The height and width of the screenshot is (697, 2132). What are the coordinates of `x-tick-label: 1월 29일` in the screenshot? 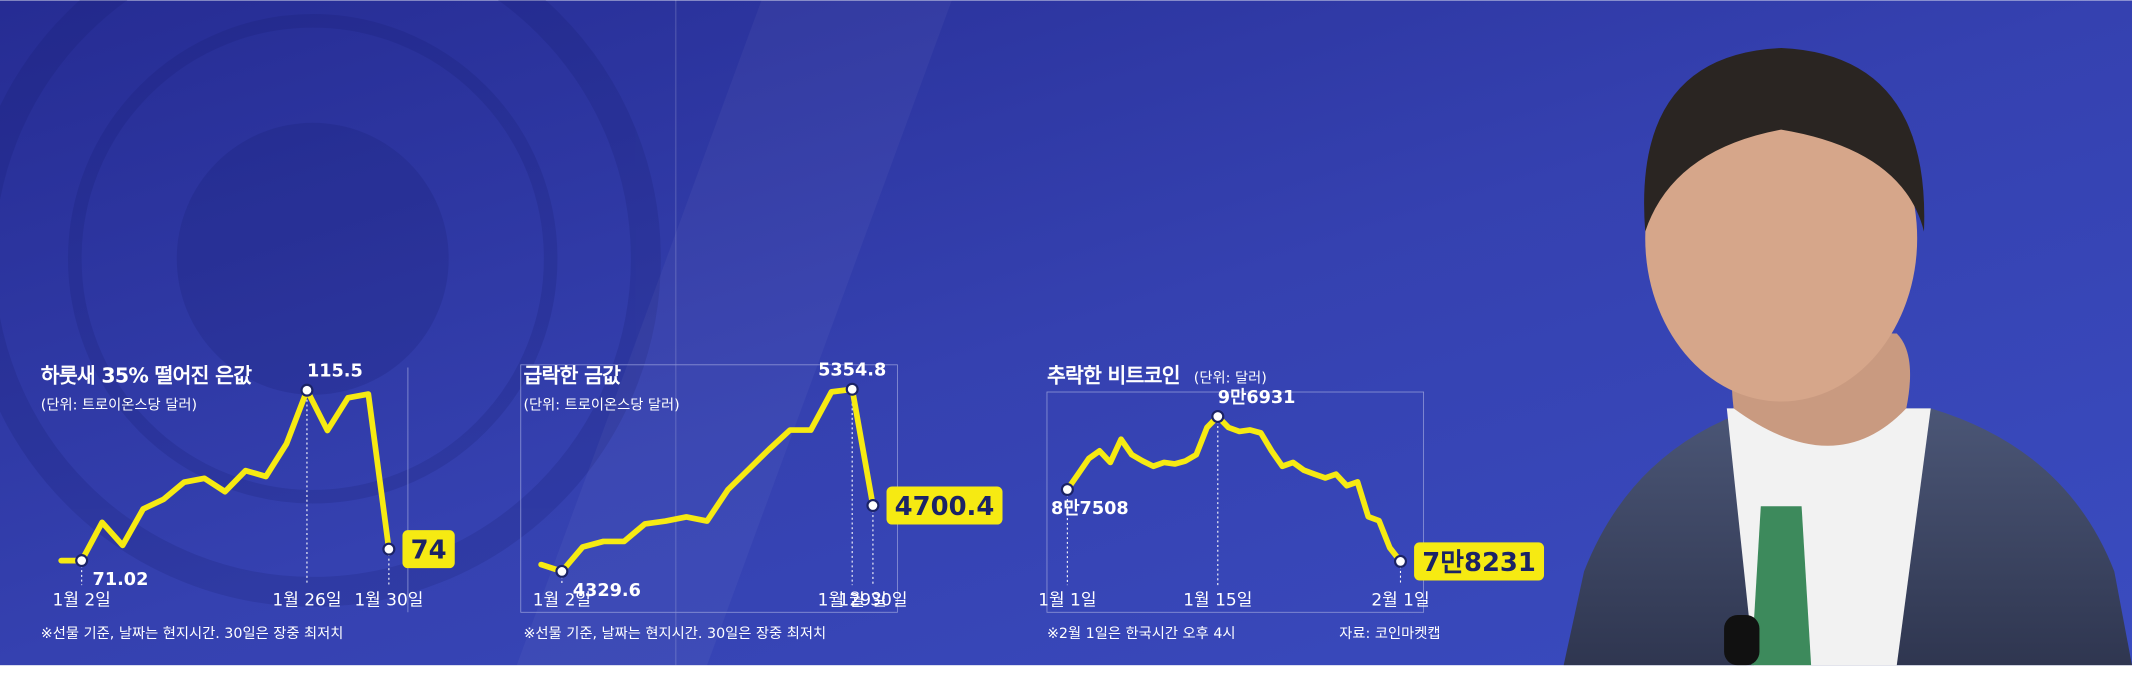 It's located at (852, 600).